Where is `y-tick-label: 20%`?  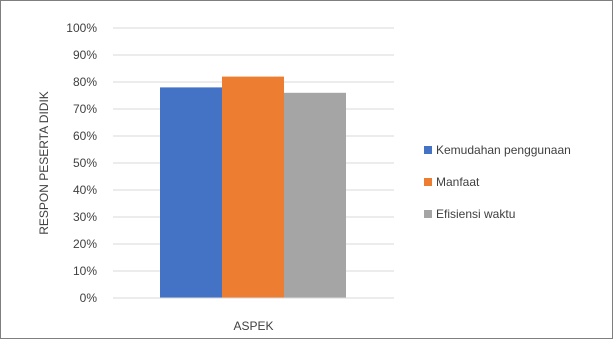 y-tick-label: 20% is located at coordinates (85, 244).